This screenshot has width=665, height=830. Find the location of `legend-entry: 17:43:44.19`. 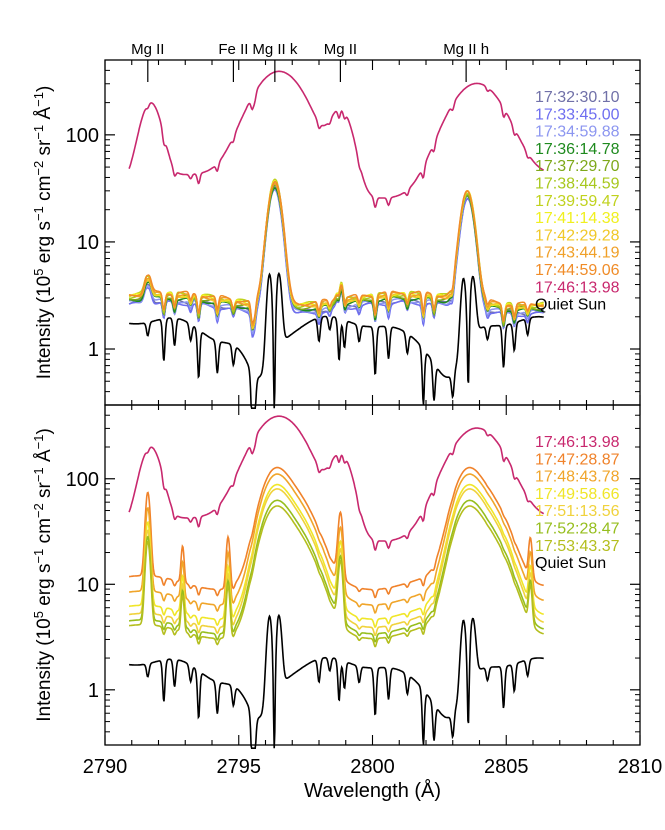

legend-entry: 17:43:44.19 is located at coordinates (577, 253).